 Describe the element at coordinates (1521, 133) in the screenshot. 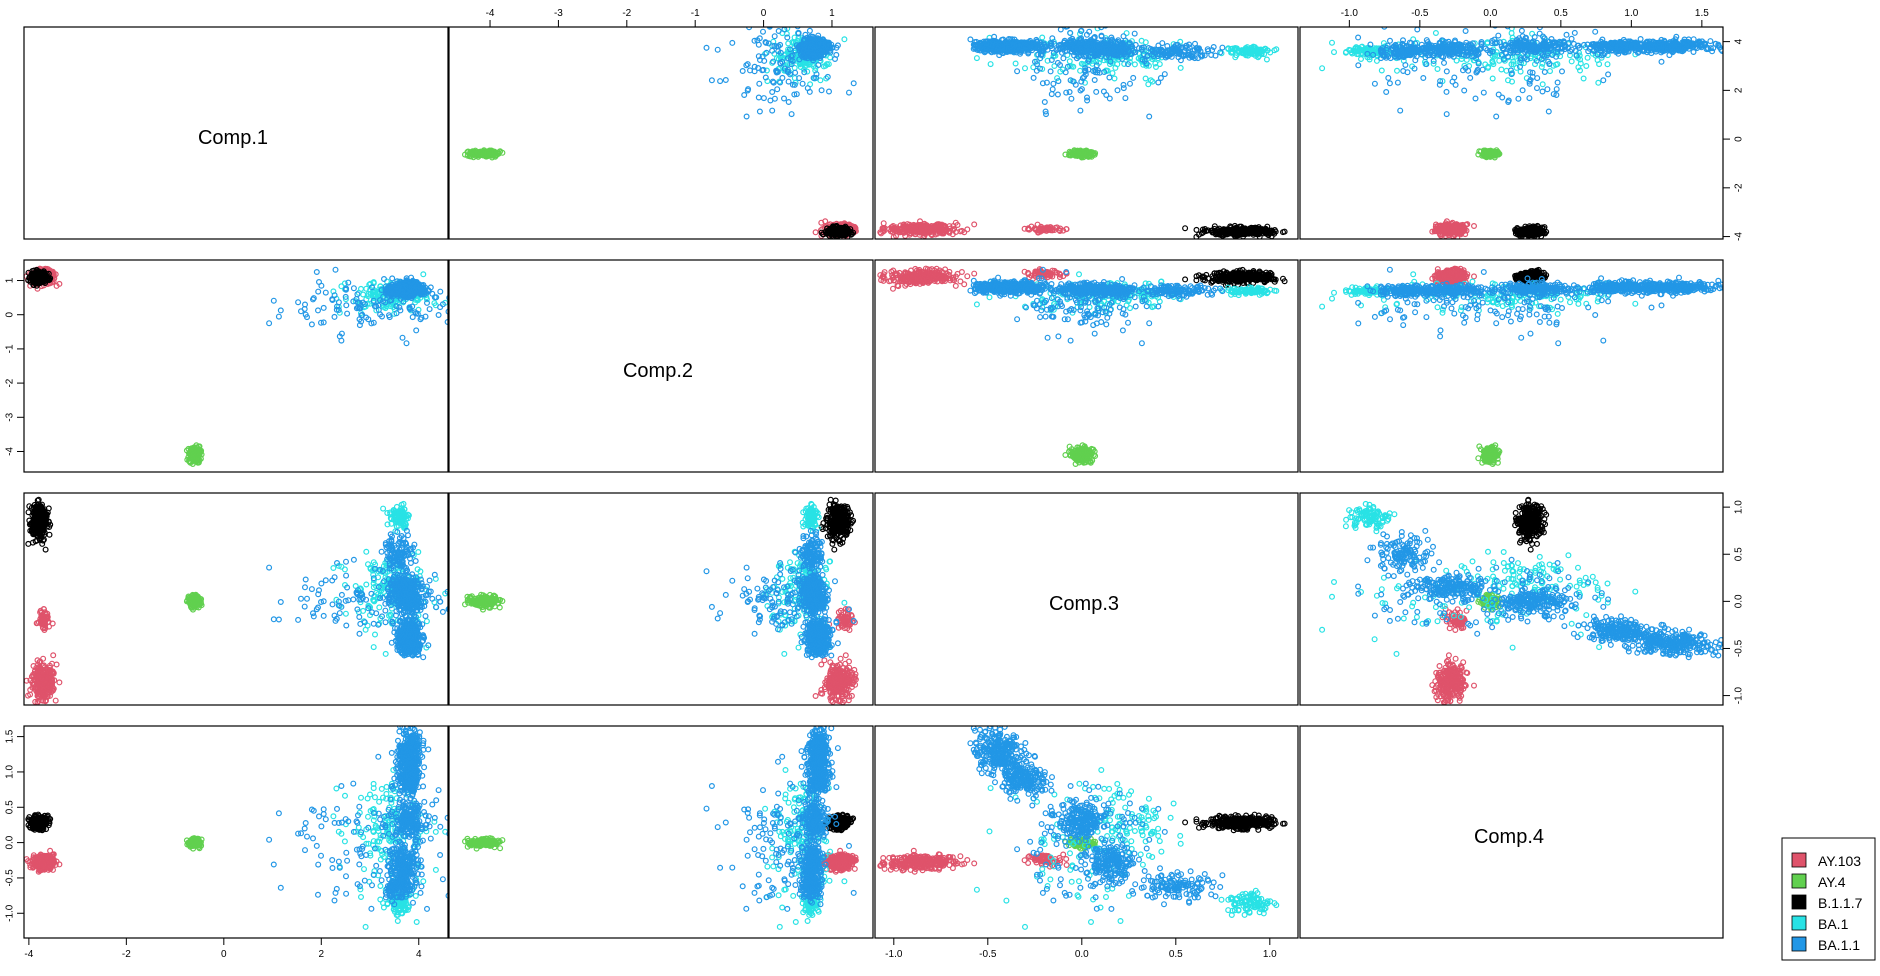

I see `panel-comp1-vs-comp4` at that location.